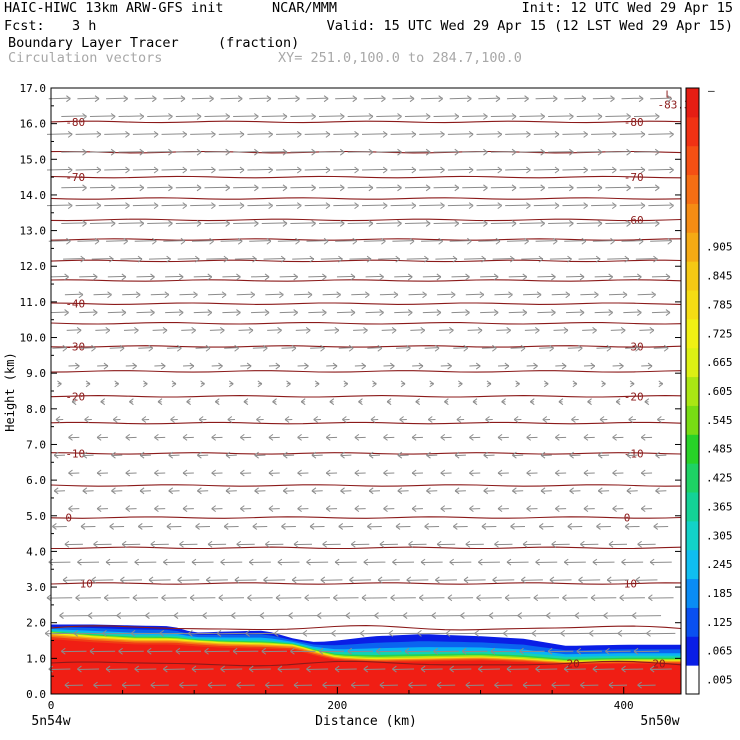 The image size is (740, 740). I want to click on y-tick-label: 7.0, so click(36, 444).